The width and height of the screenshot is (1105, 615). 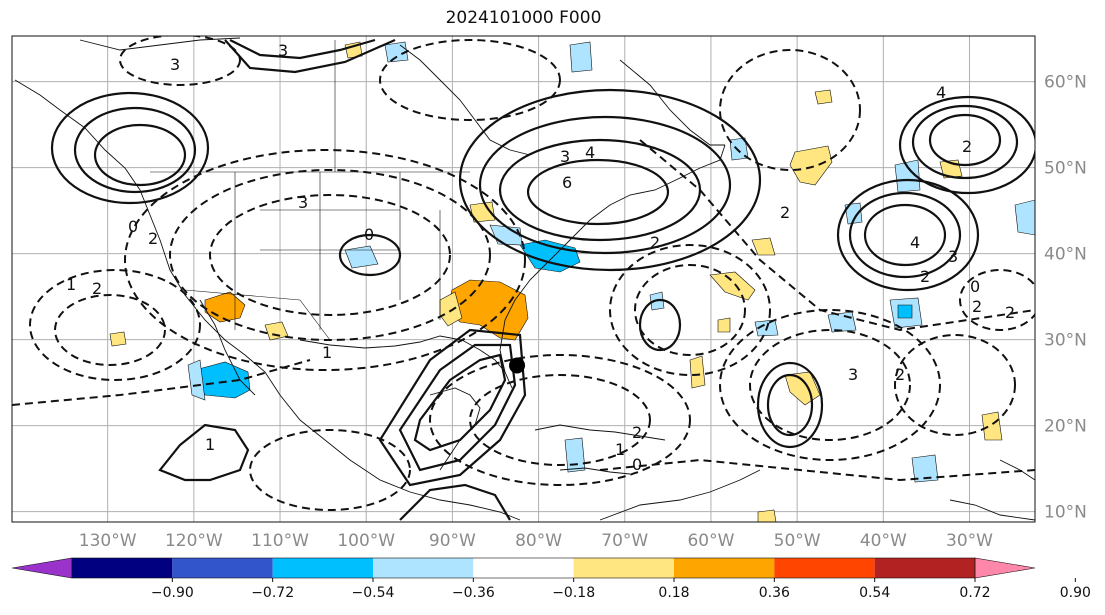 I want to click on colorbar-tick-label: 0.54, so click(x=874, y=593).